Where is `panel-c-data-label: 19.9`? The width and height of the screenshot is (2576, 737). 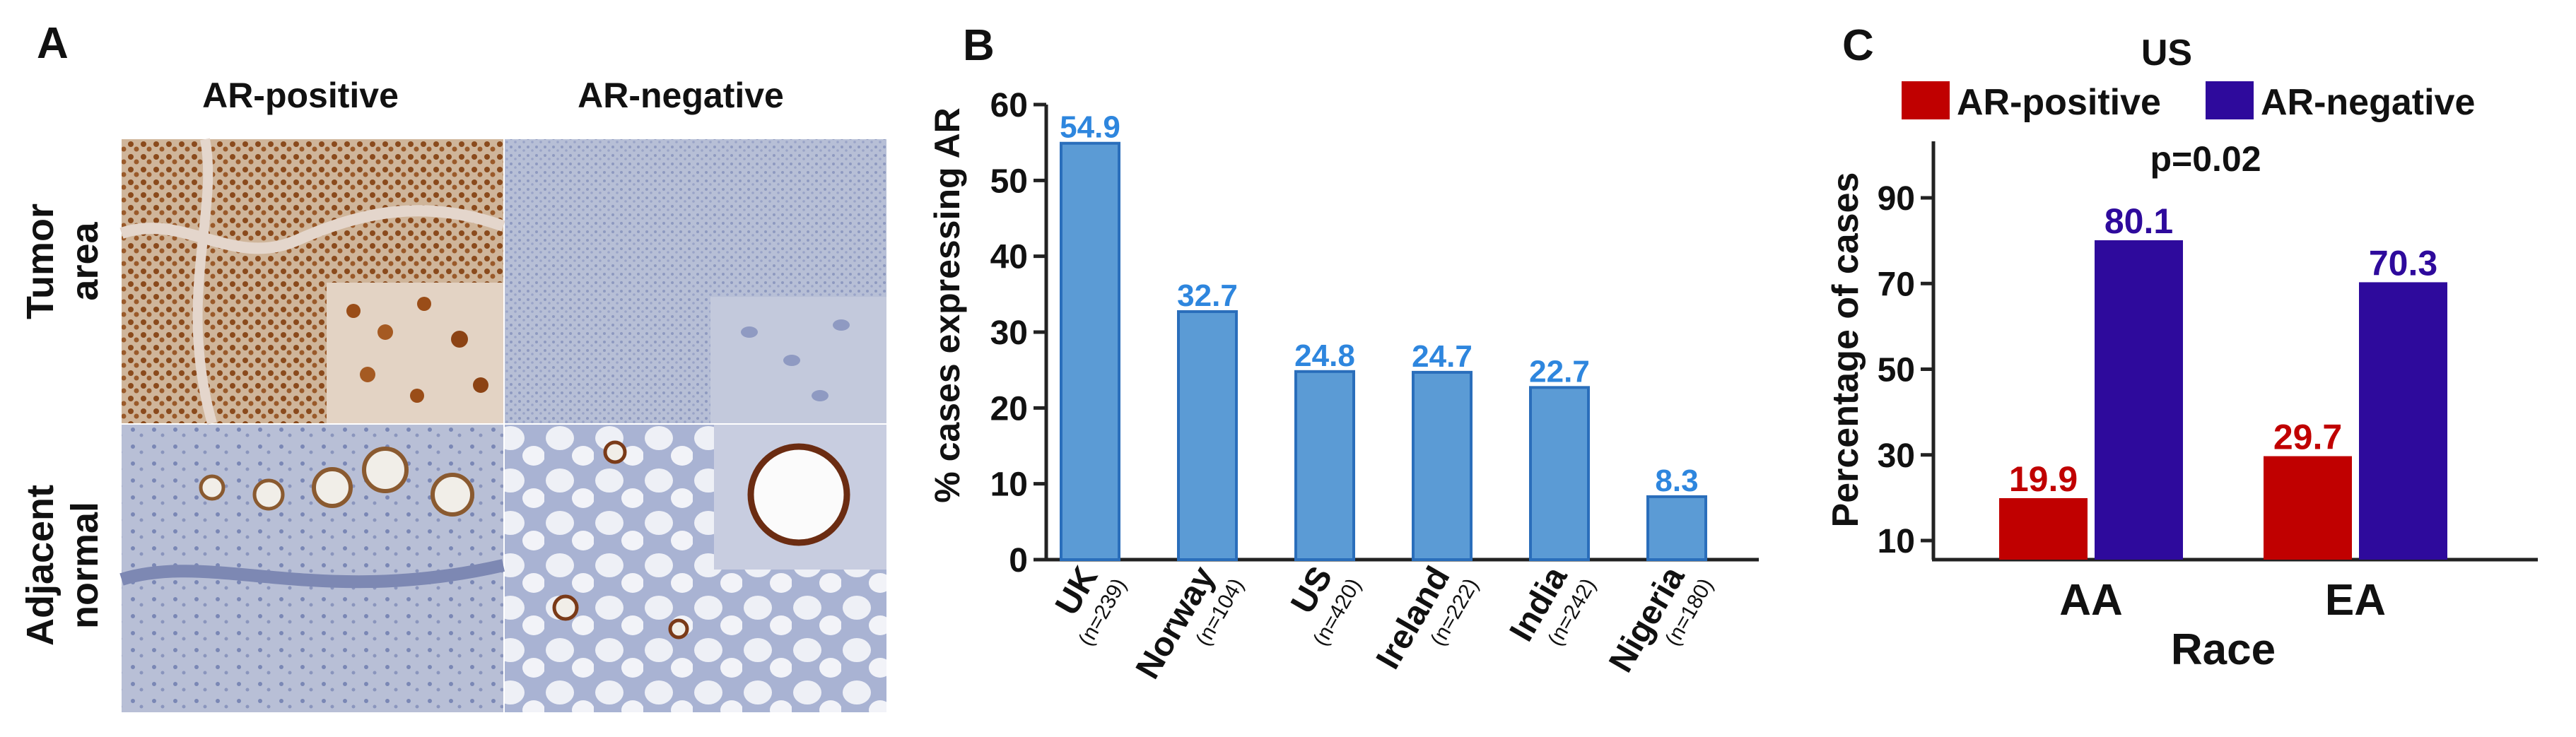
panel-c-data-label: 19.9 is located at coordinates (2043, 479).